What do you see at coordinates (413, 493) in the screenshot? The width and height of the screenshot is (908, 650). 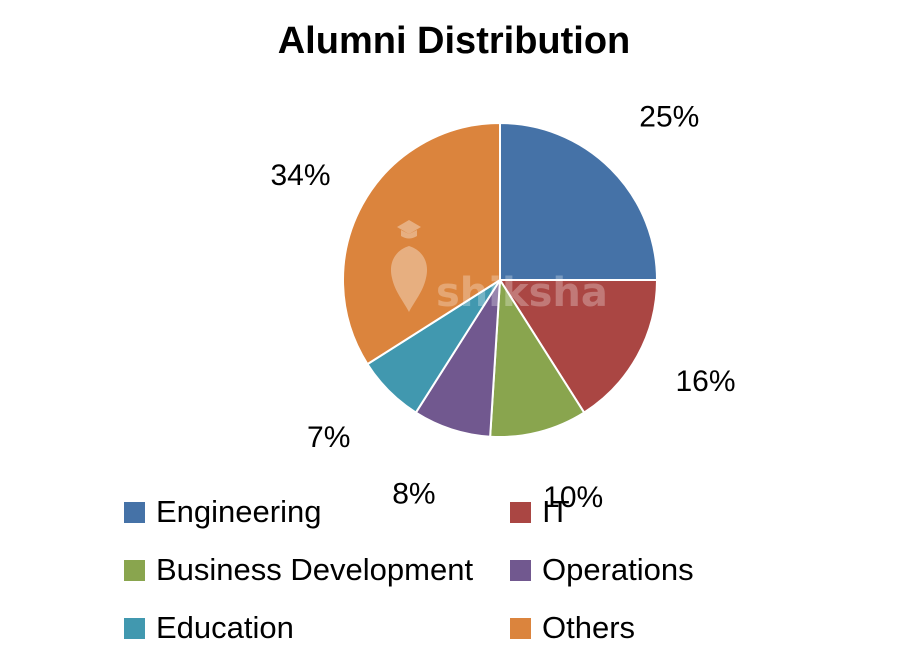 I see `data-label-operations: 8%` at bounding box center [413, 493].